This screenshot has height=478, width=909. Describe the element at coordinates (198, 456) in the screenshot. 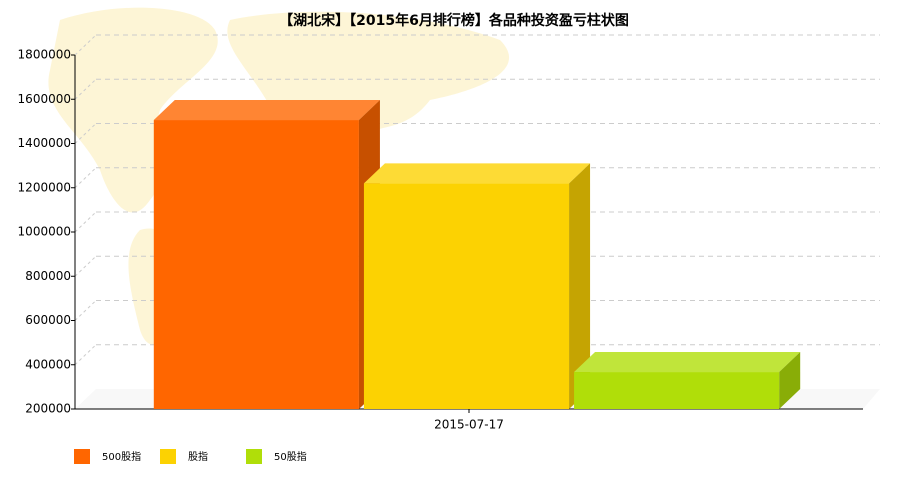

I see `legend-label: 股指` at that location.